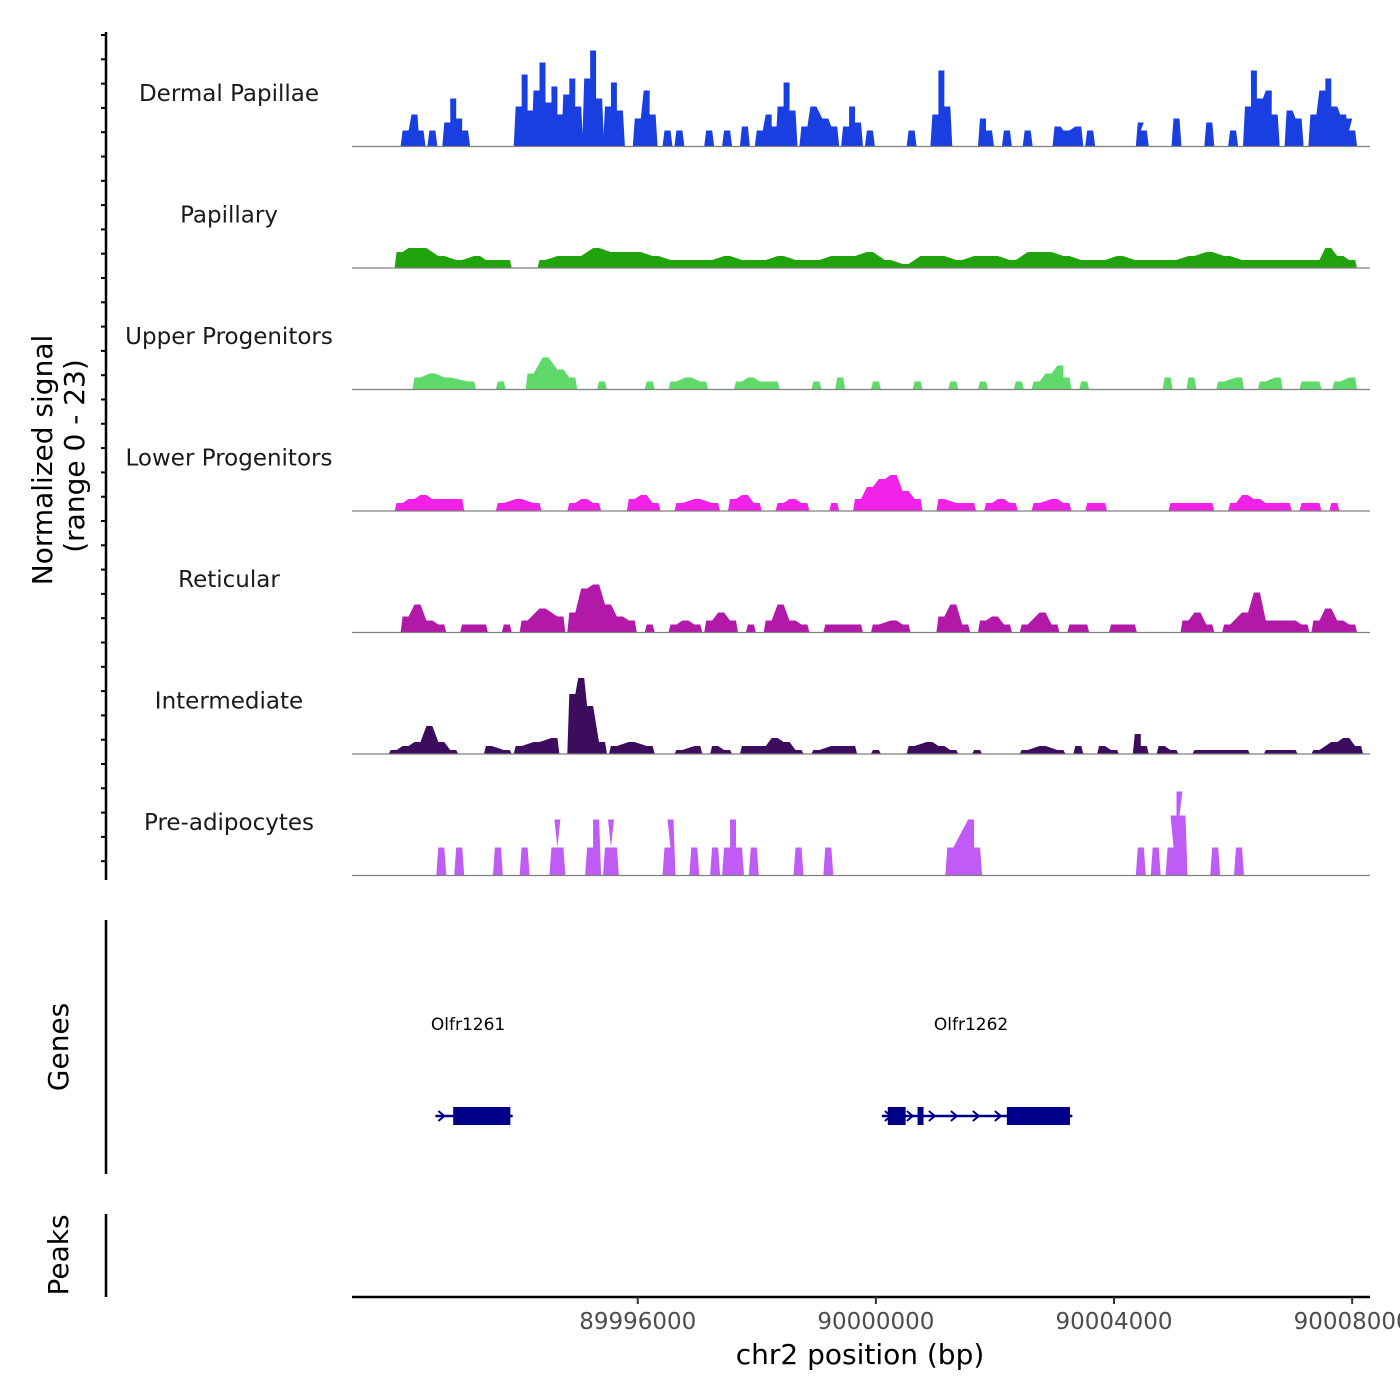 This screenshot has width=1400, height=1400. Describe the element at coordinates (229, 94) in the screenshot. I see `track-label: Dermal Papillae` at that location.